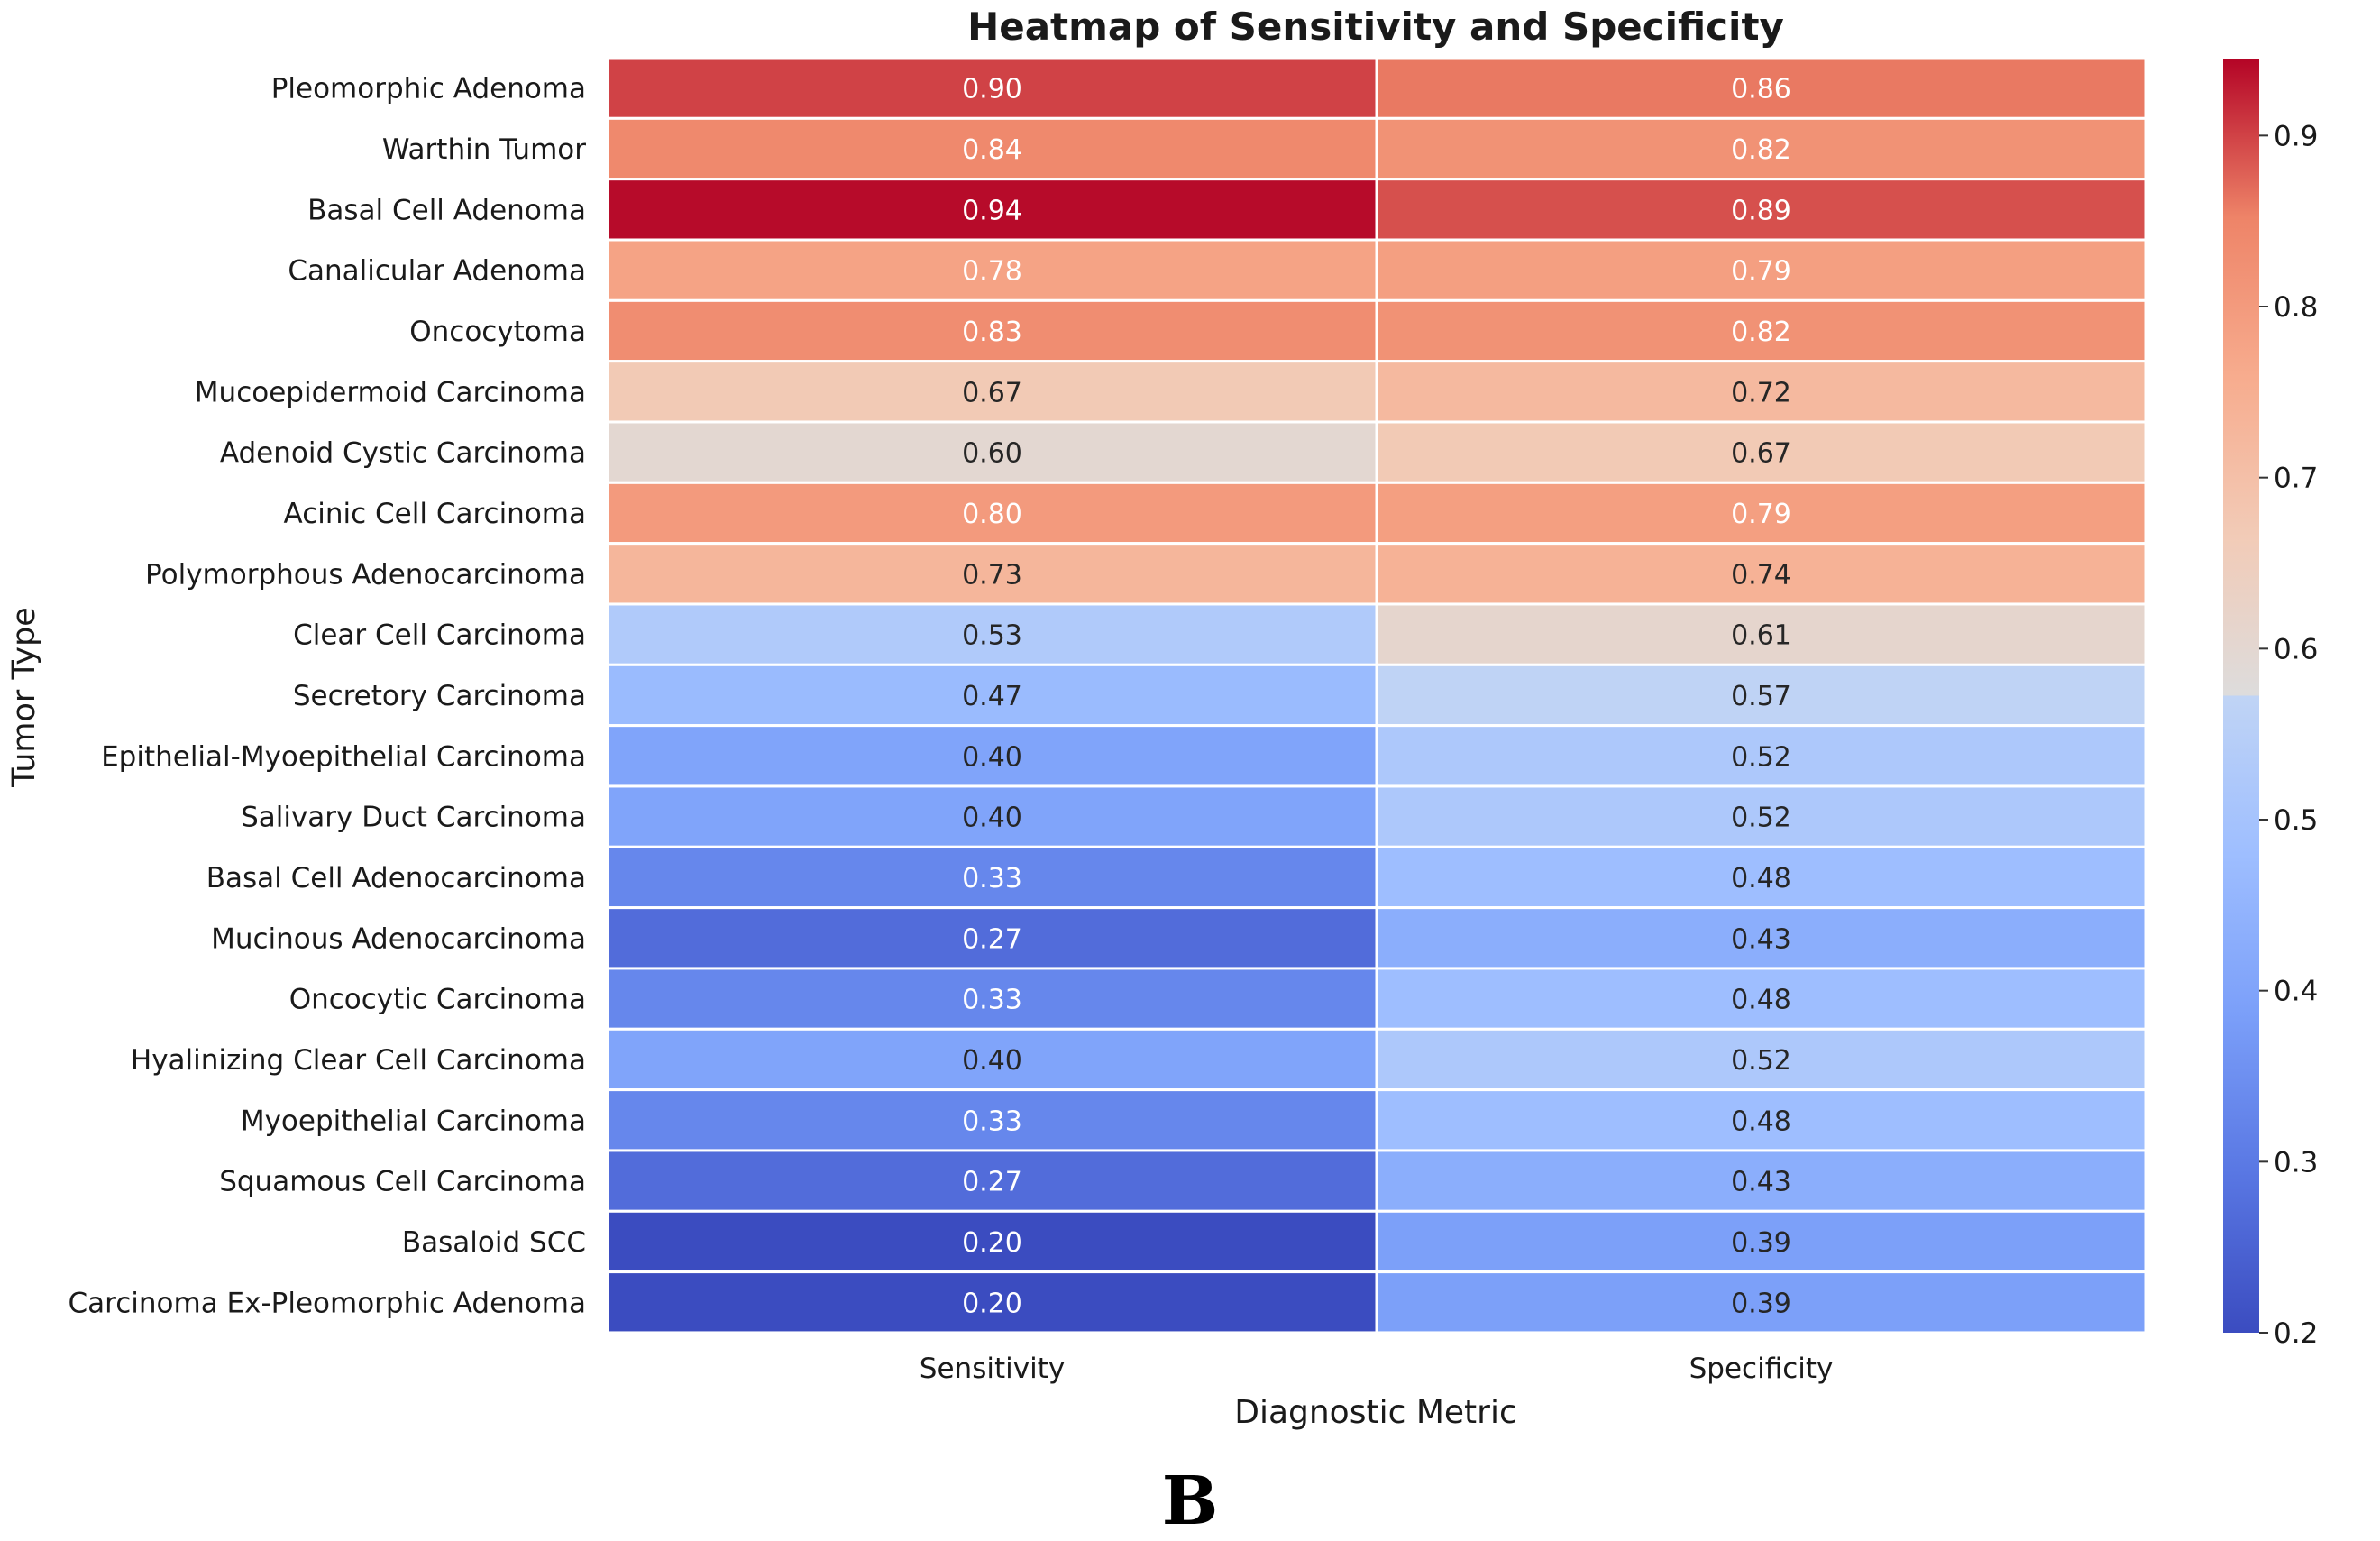 The width and height of the screenshot is (2380, 1541). What do you see at coordinates (402, 1182) in the screenshot?
I see `row-label: Squamous Cell Carcinoma` at bounding box center [402, 1182].